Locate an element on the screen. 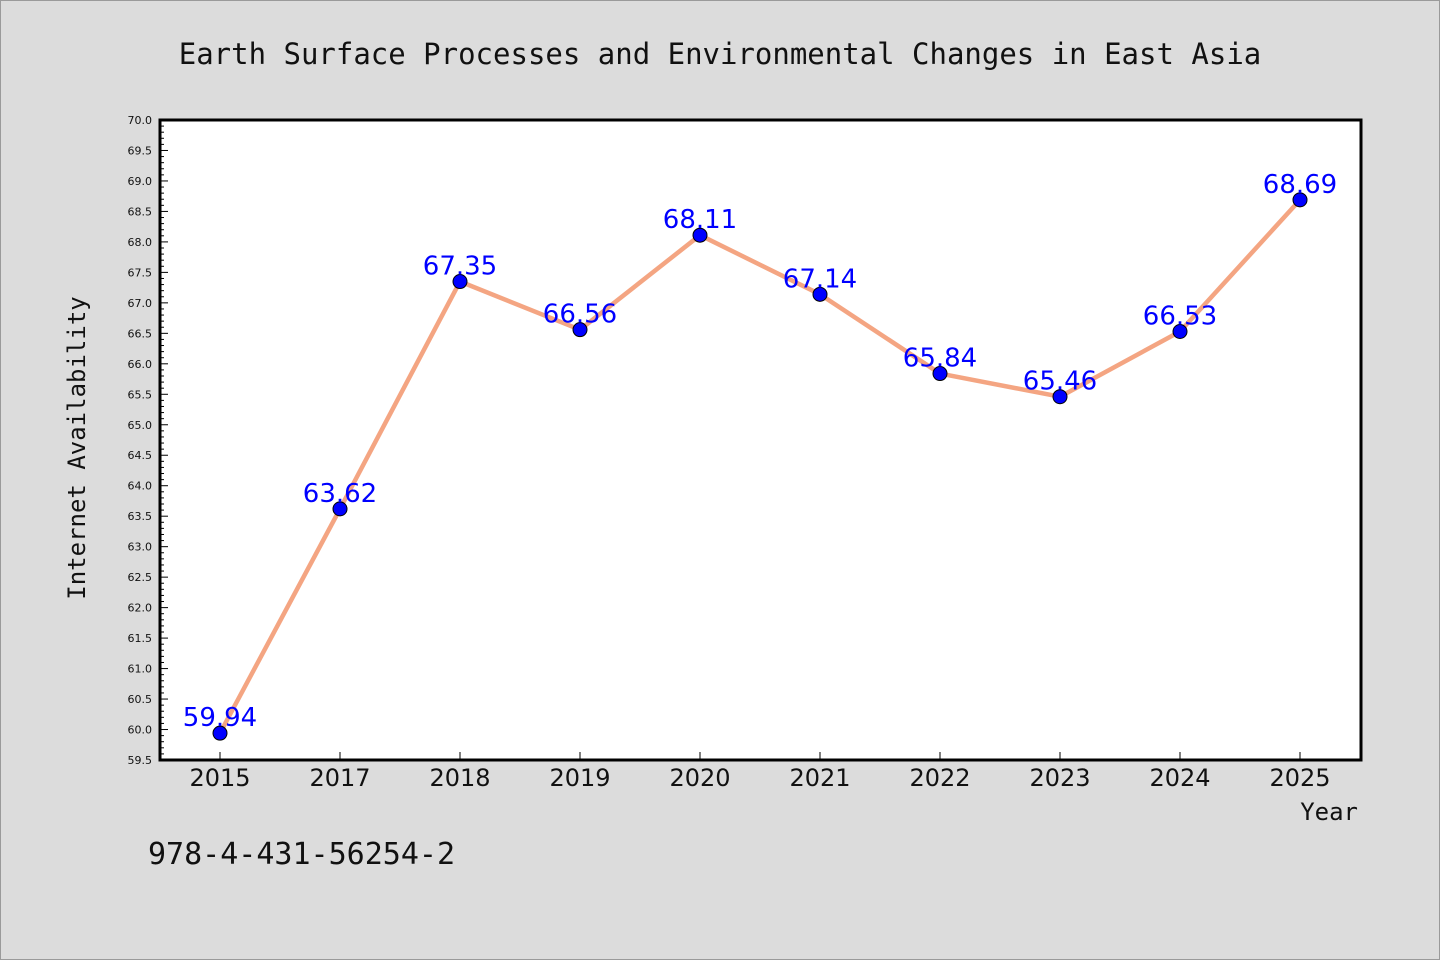  x-tick-label: 2019 is located at coordinates (579, 778).